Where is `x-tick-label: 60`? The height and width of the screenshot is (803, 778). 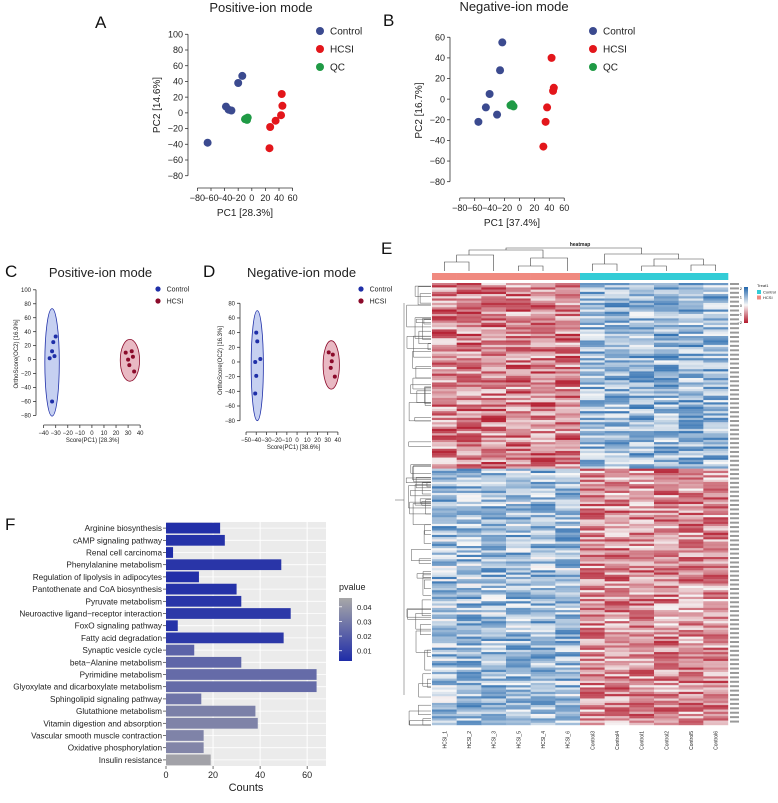
x-tick-label: 60 is located at coordinates (564, 208).